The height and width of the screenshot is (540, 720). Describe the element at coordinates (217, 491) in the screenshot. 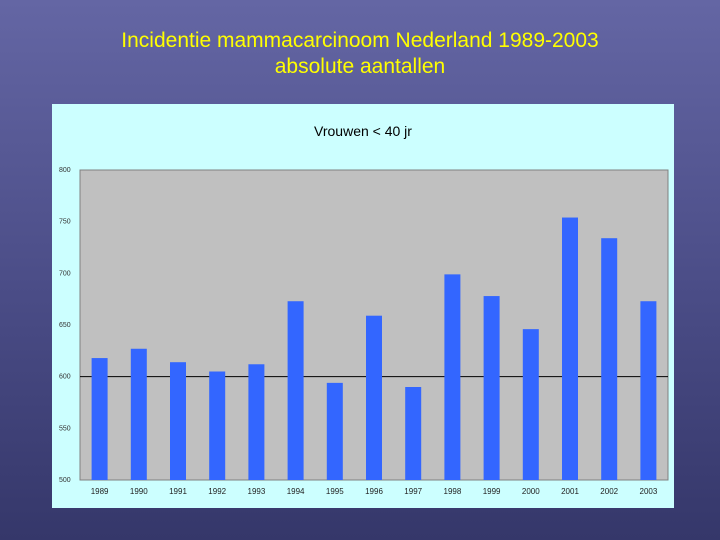

I see `x-tick-label: 1992` at that location.